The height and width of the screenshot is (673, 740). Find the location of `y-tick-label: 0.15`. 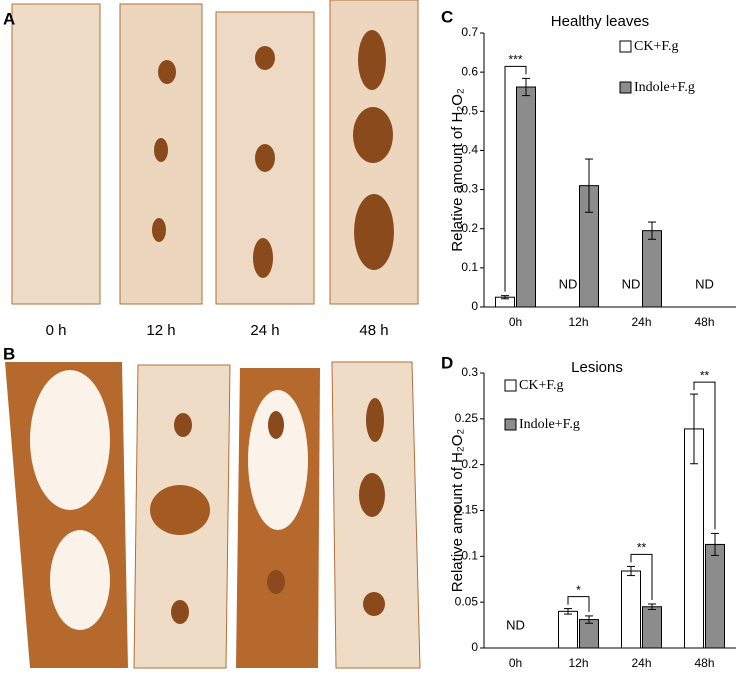

y-tick-label: 0.15 is located at coordinates (467, 510).